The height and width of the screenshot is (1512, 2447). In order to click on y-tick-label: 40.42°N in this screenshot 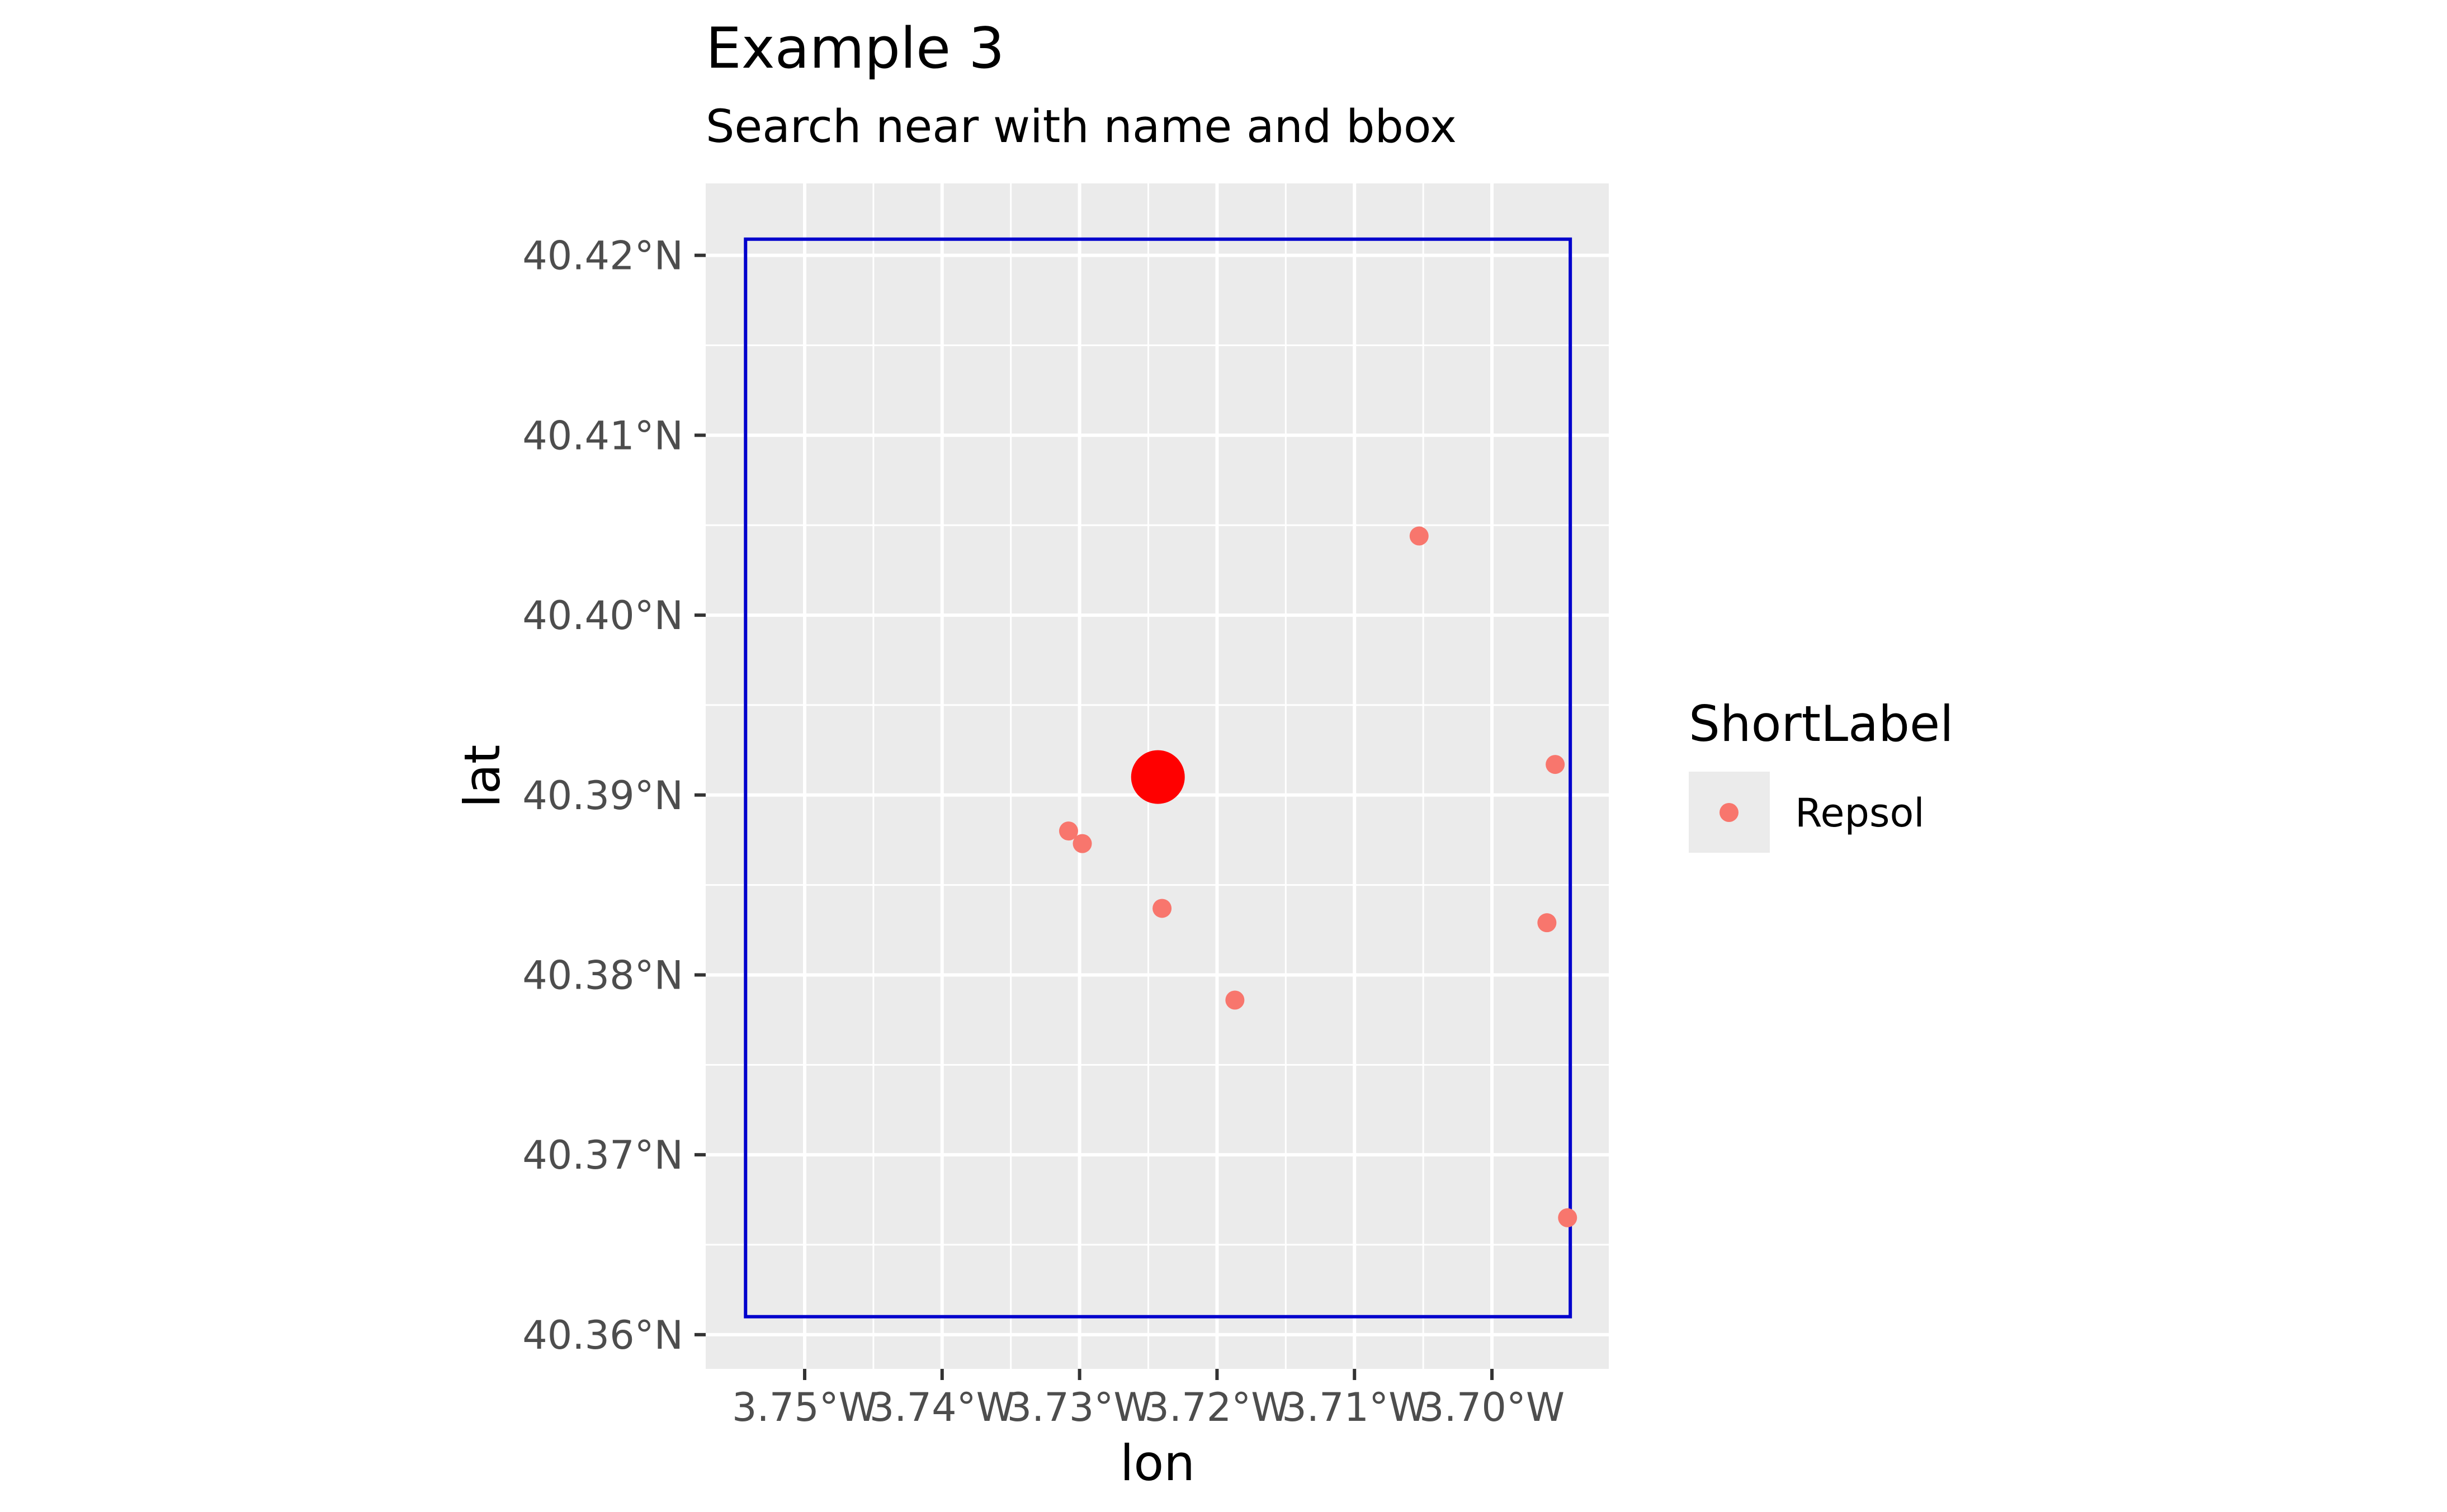, I will do `click(602, 256)`.